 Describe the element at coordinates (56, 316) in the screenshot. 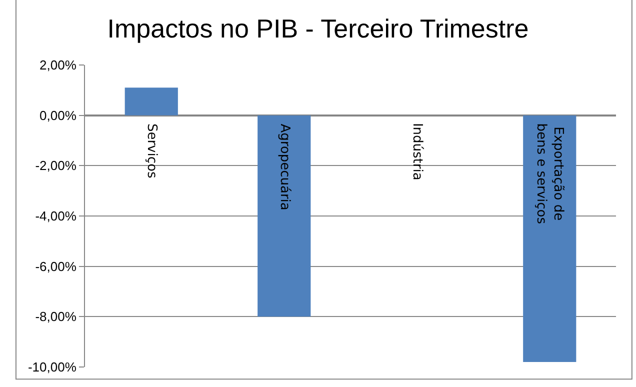

I see `y-tick-label: -8,00%` at that location.